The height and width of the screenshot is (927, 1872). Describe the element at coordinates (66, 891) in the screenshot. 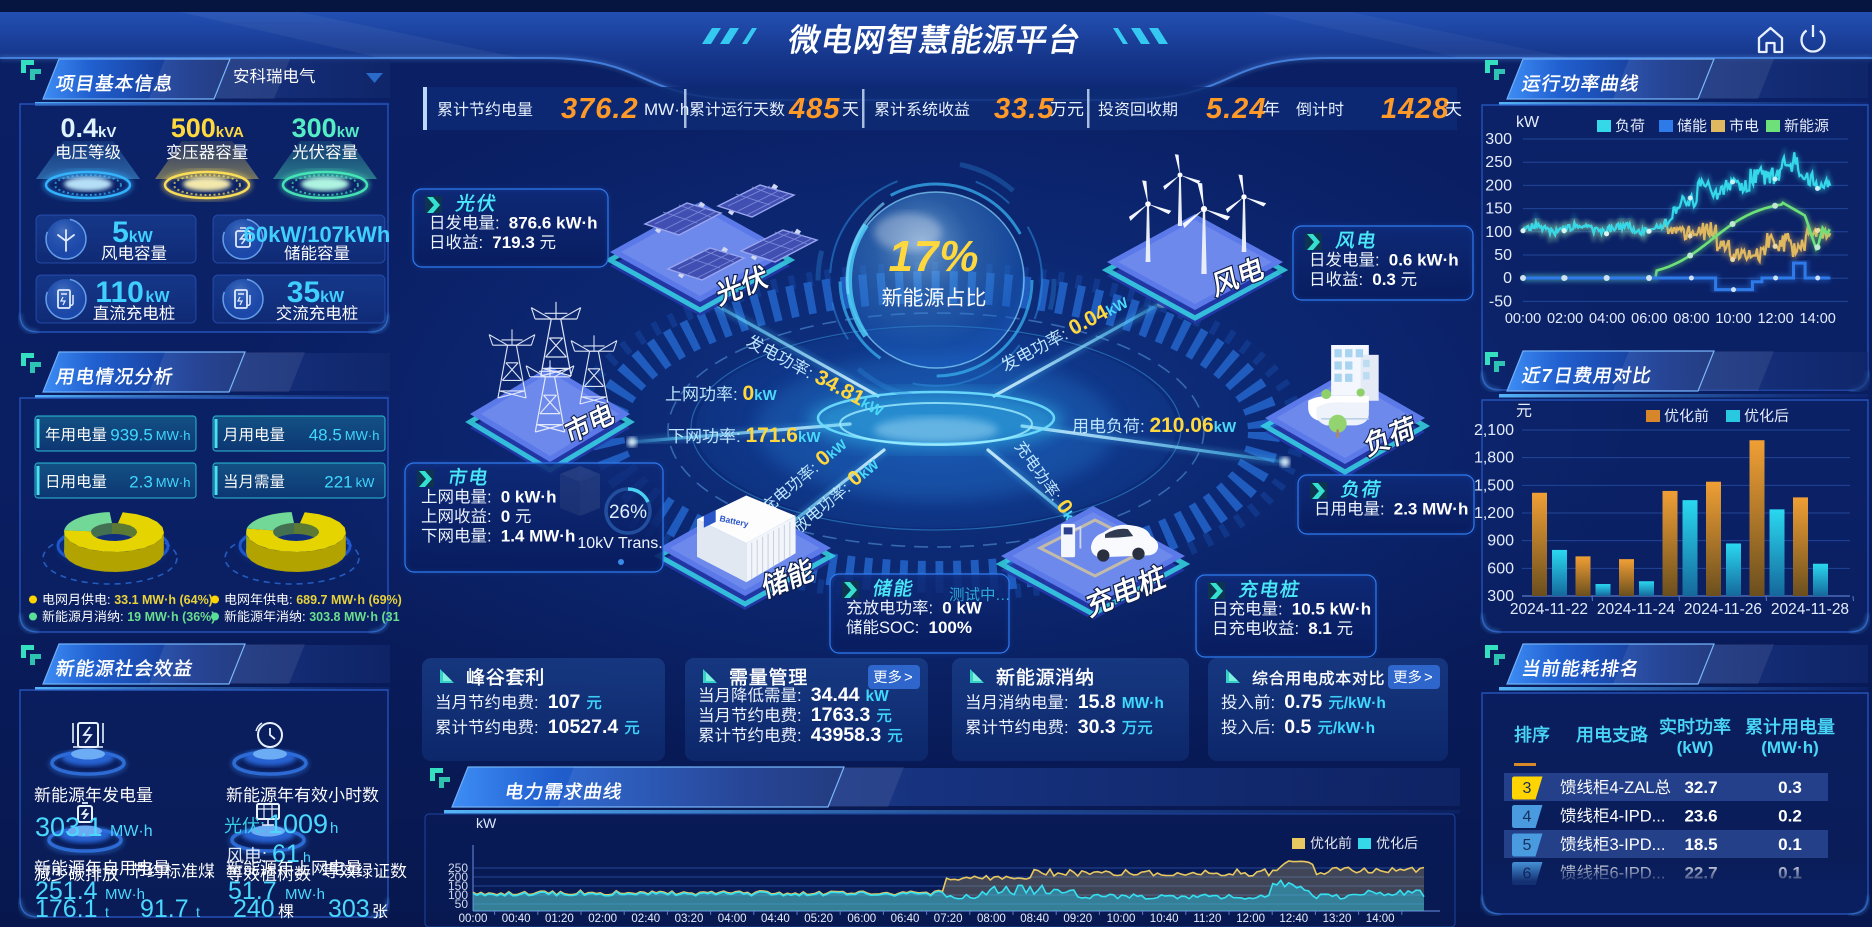

I see `svg-text: 251.4` at that location.